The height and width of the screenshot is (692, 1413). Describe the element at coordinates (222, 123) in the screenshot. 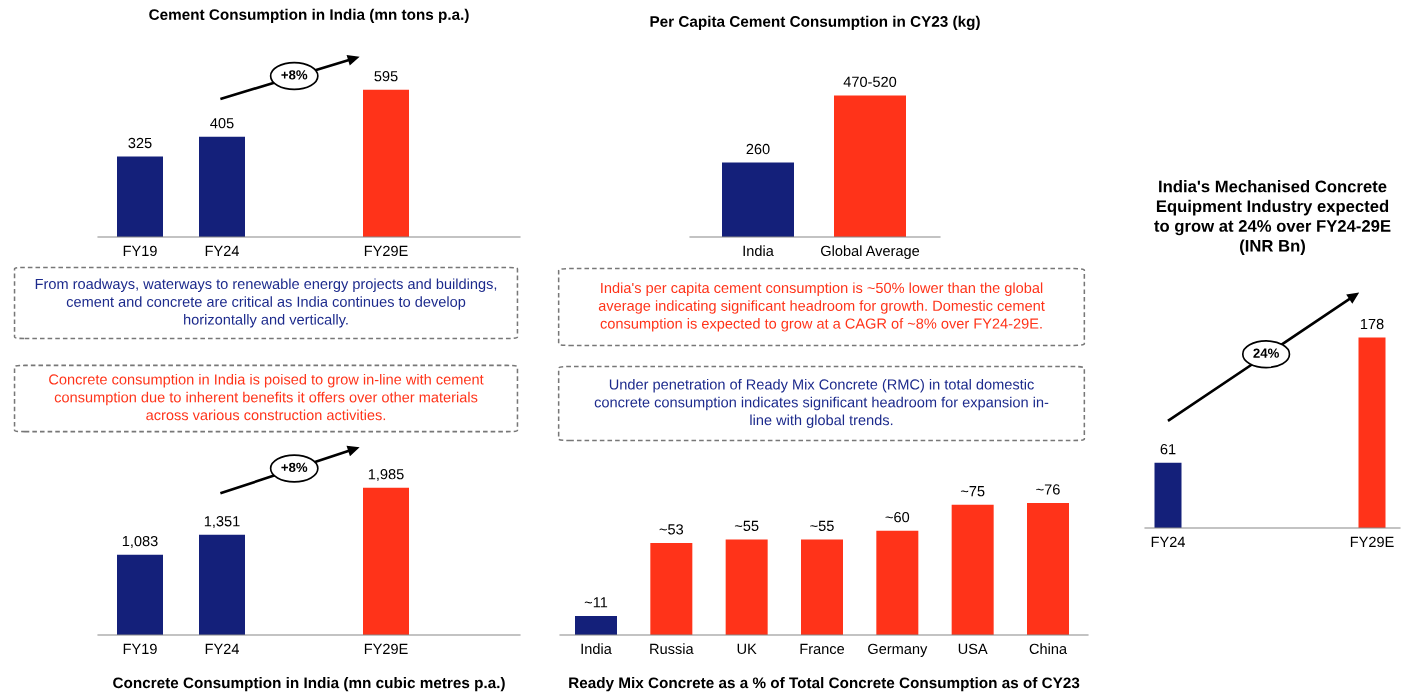

I see `data-label: 405` at that location.